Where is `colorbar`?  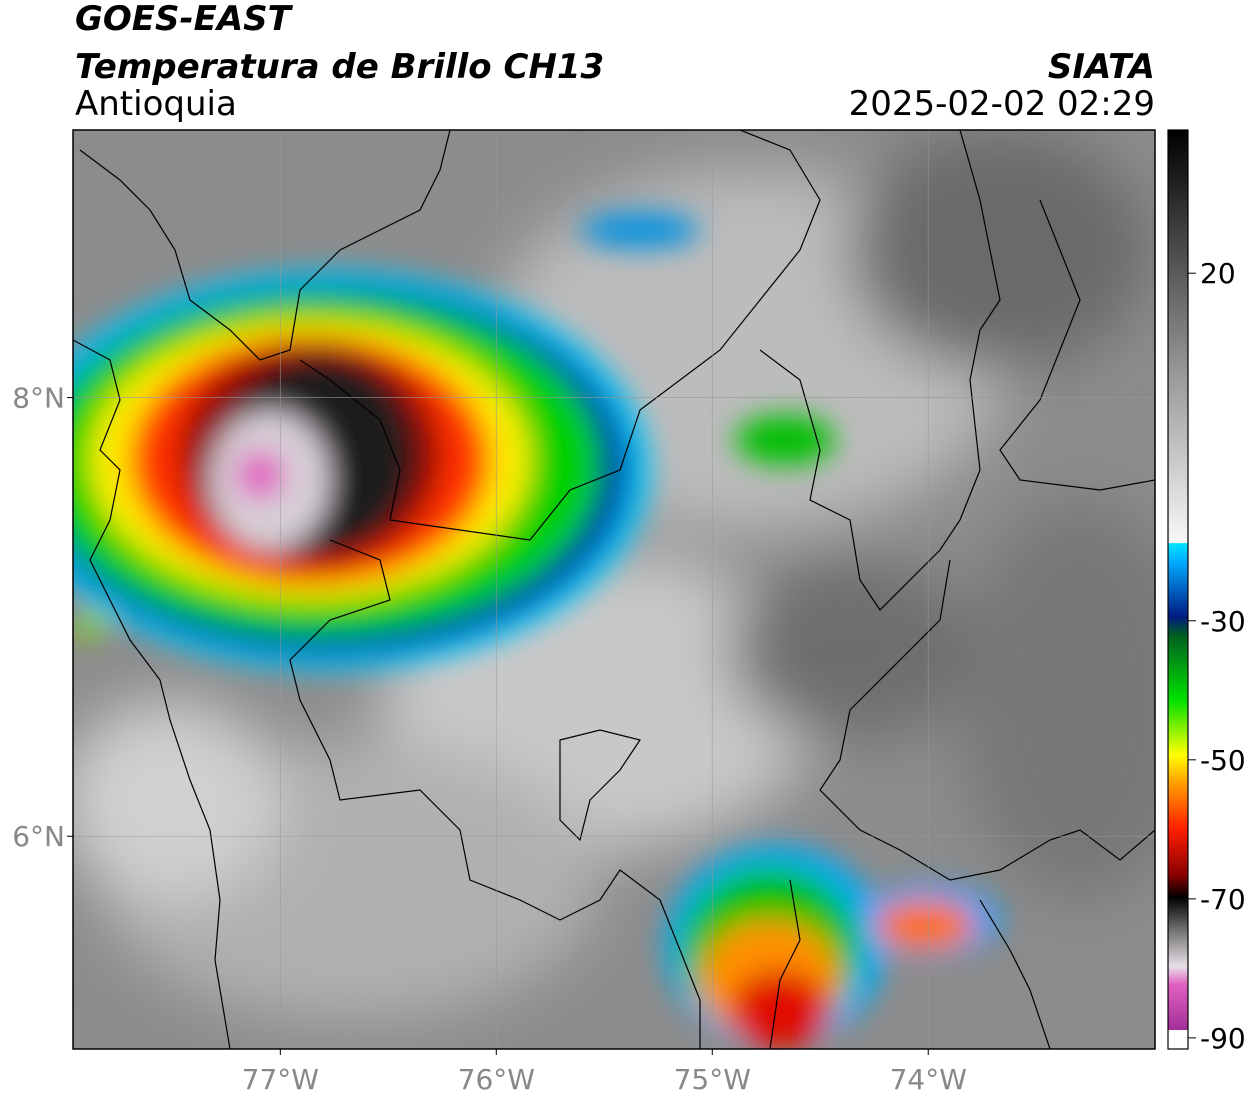 colorbar is located at coordinates (1178, 589).